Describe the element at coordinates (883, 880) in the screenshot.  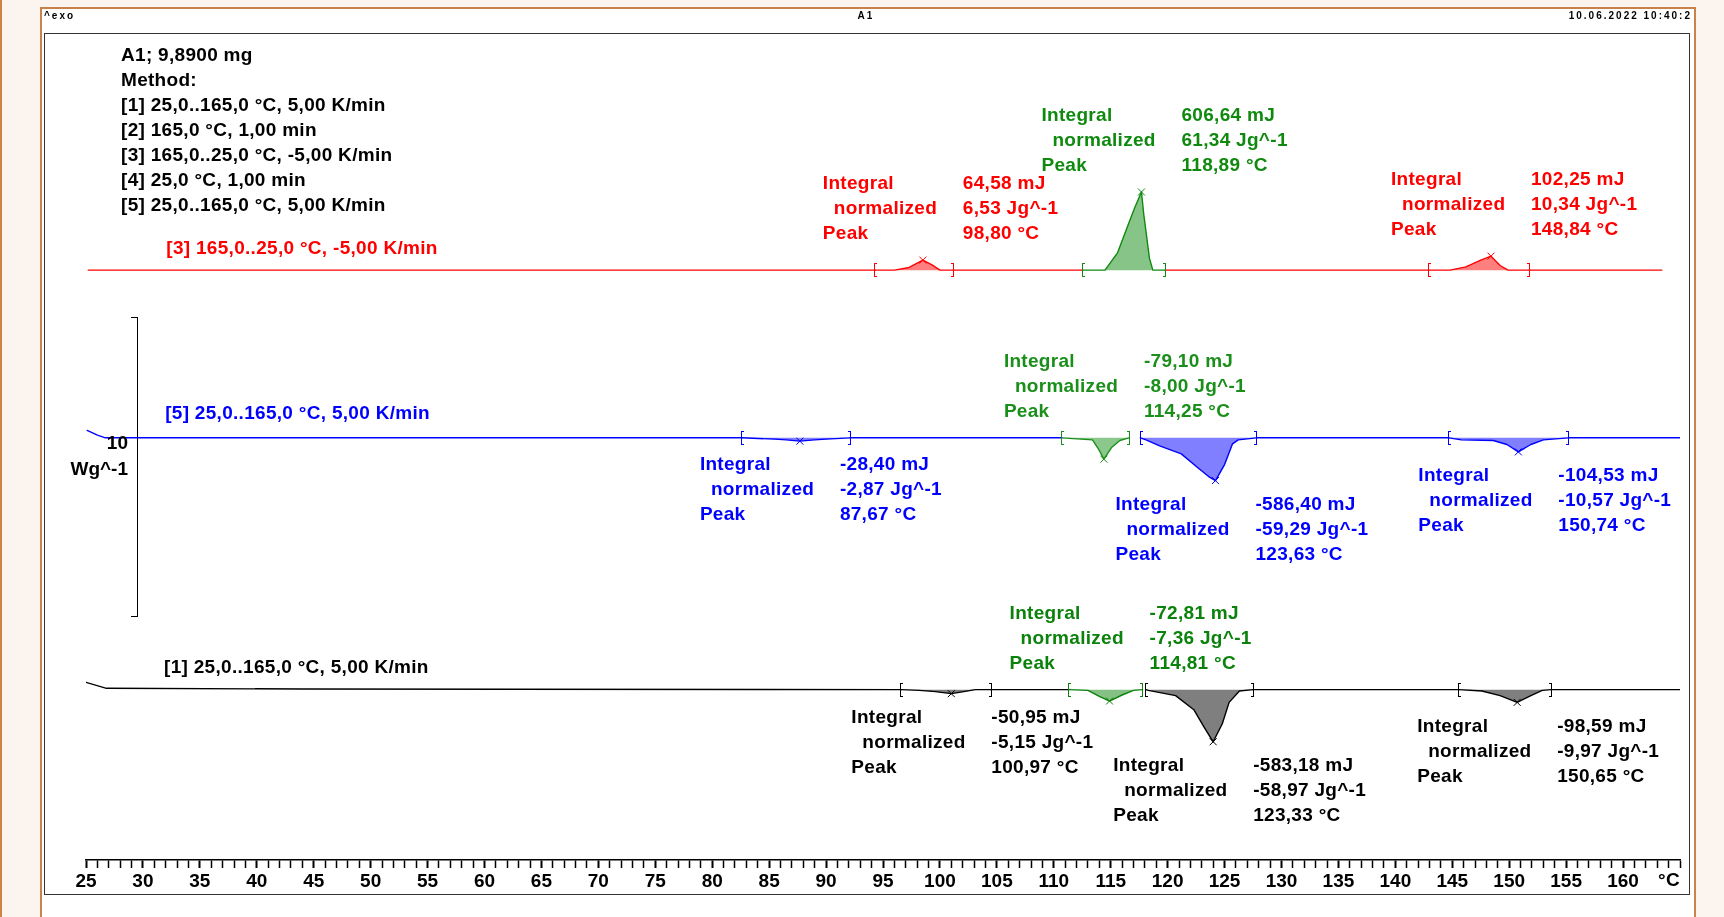
I see `x-tick-label: 95` at that location.